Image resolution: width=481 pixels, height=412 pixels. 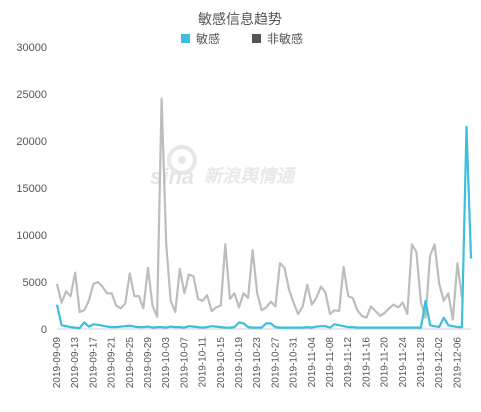 What do you see at coordinates (57, 363) in the screenshot?
I see `x-tick-label: 2019-09-09` at bounding box center [57, 363].